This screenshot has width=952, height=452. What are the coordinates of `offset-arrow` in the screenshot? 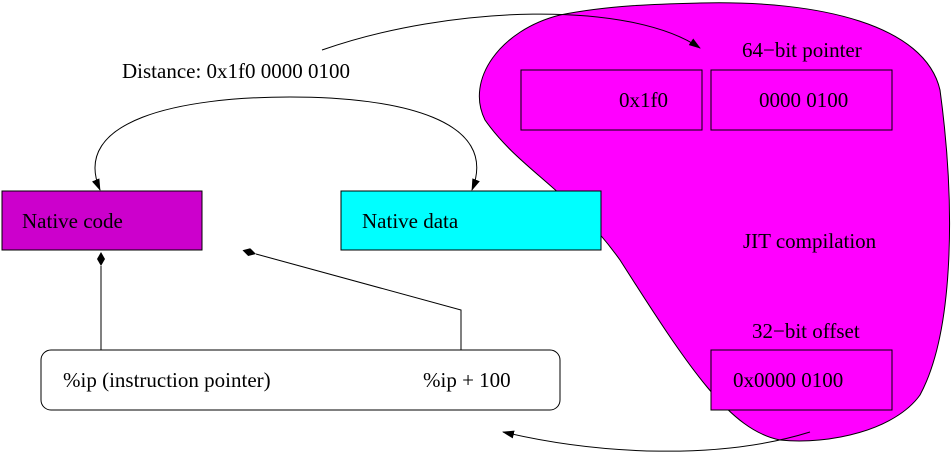 It's located at (656, 441).